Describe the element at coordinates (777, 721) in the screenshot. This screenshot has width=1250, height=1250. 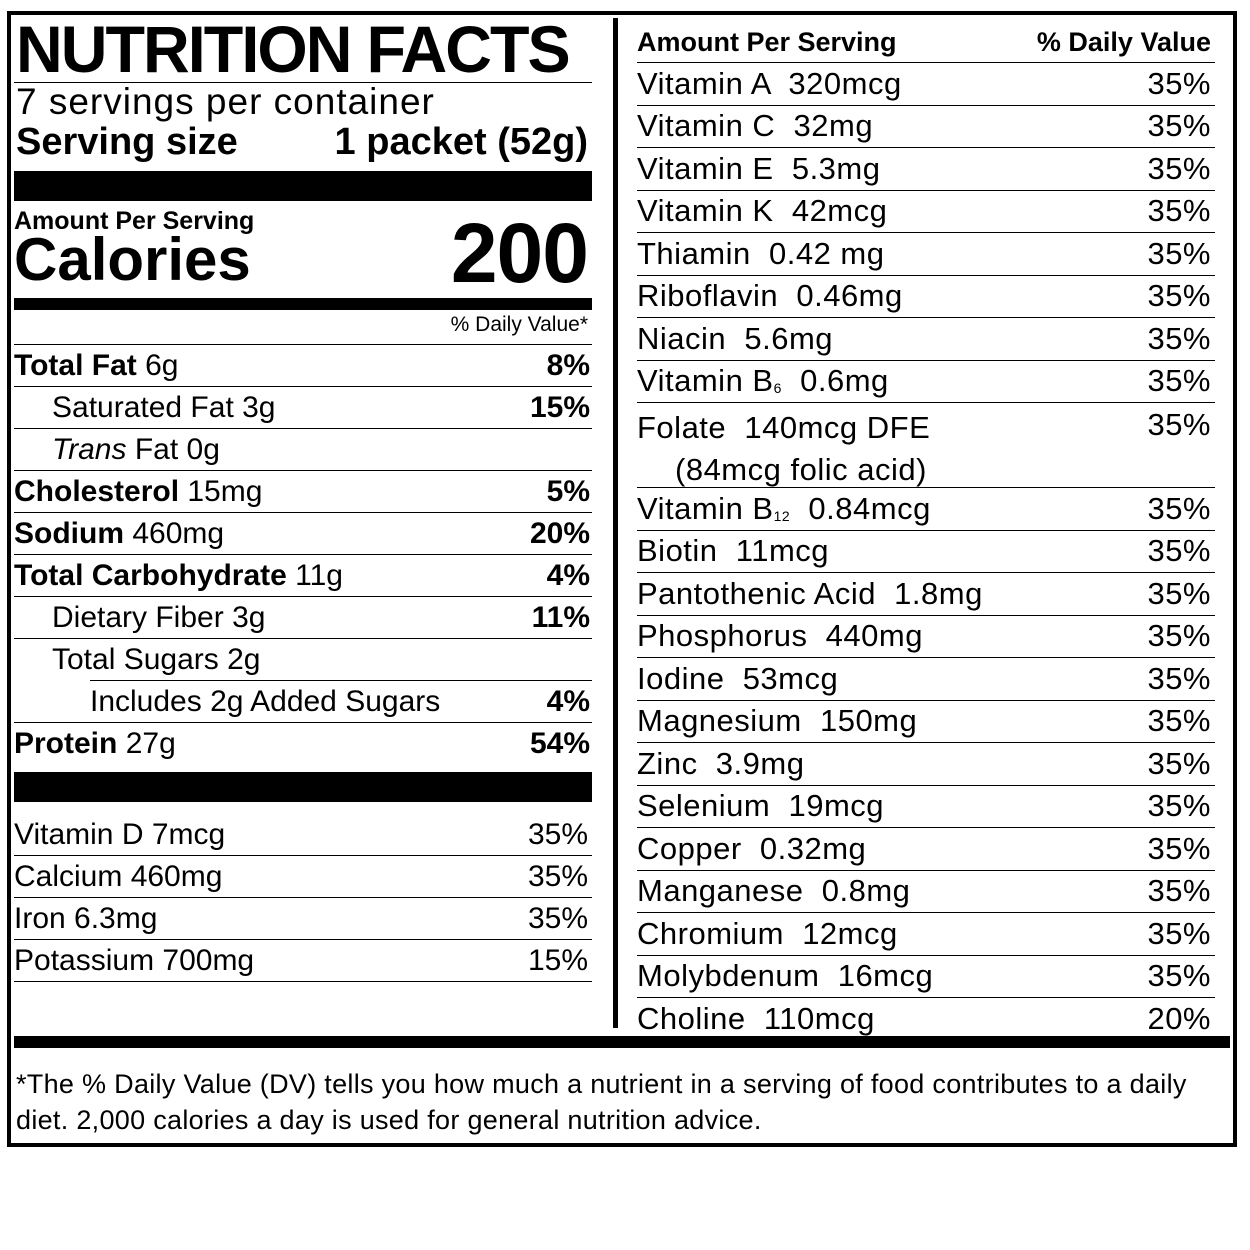
I see `vitamin-text: Magnesium 150mg` at that location.